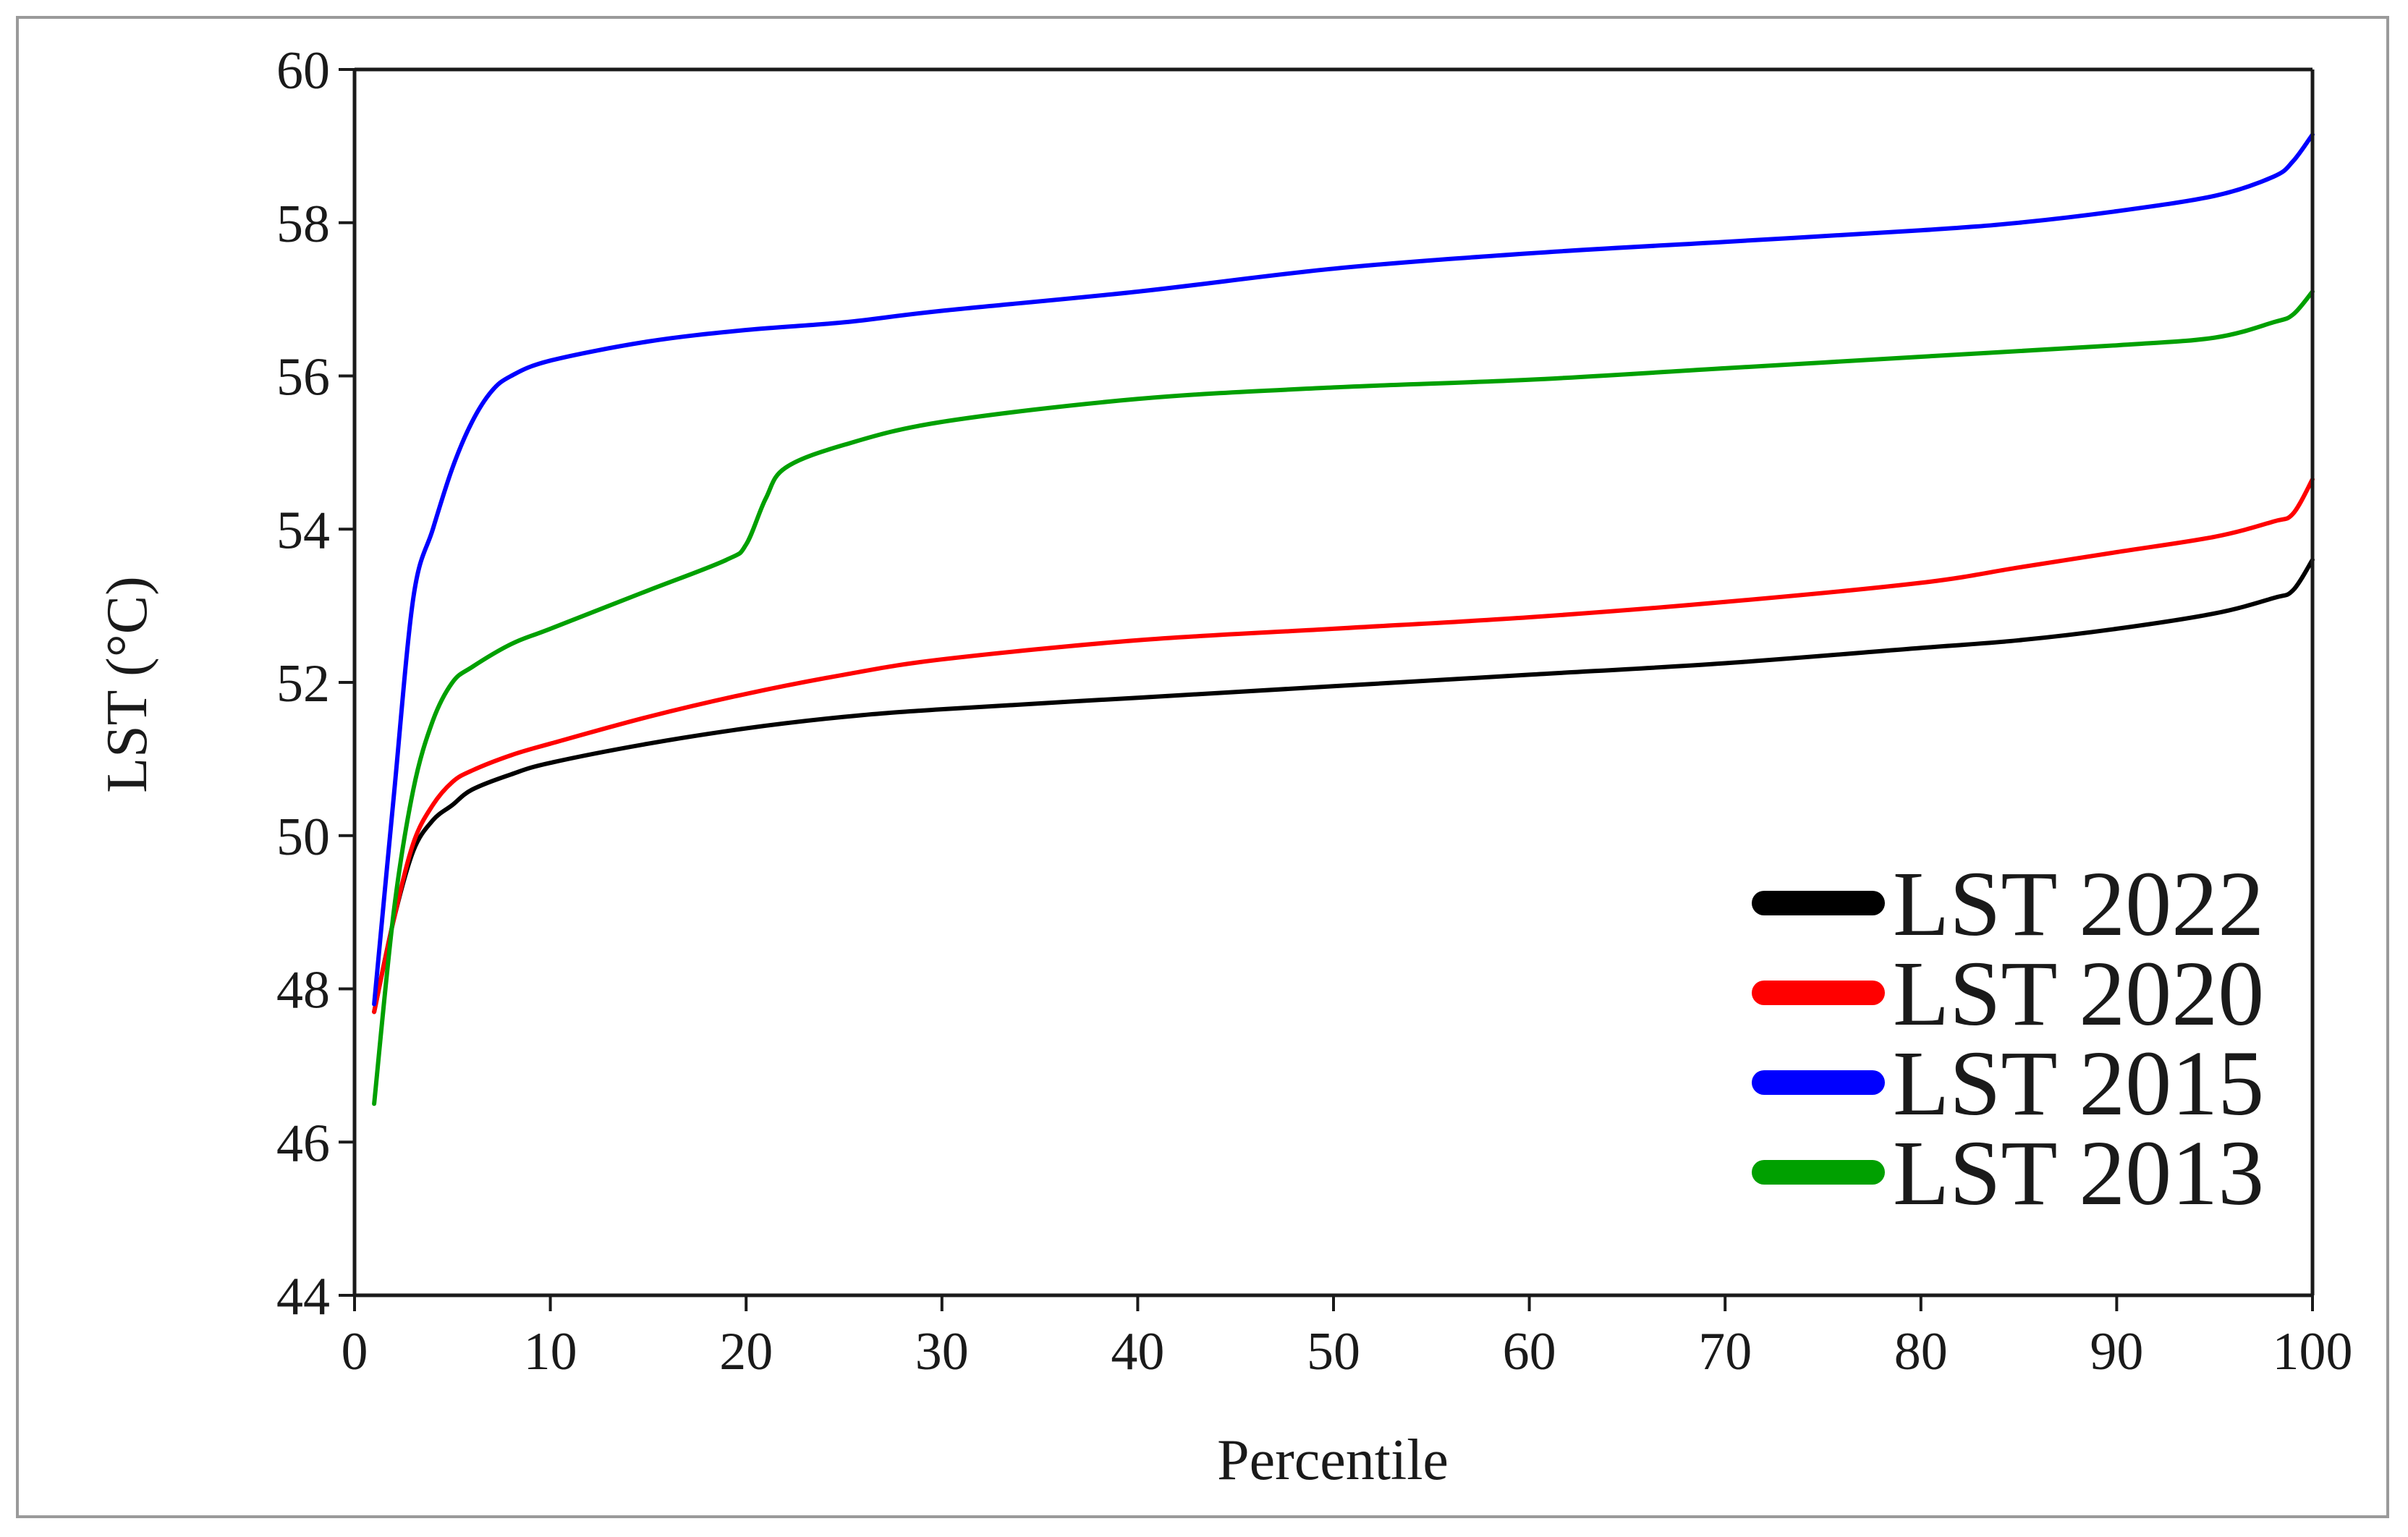  I want to click on y-tick-label: 56, so click(303, 377).